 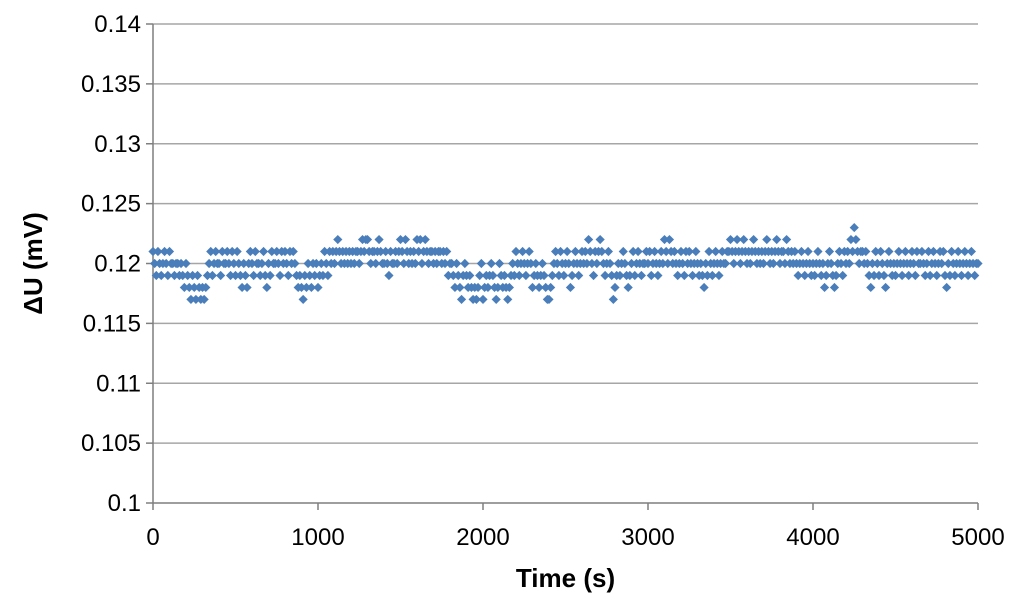 What do you see at coordinates (117, 144) in the screenshot?
I see `y-tick-label: 0.13` at bounding box center [117, 144].